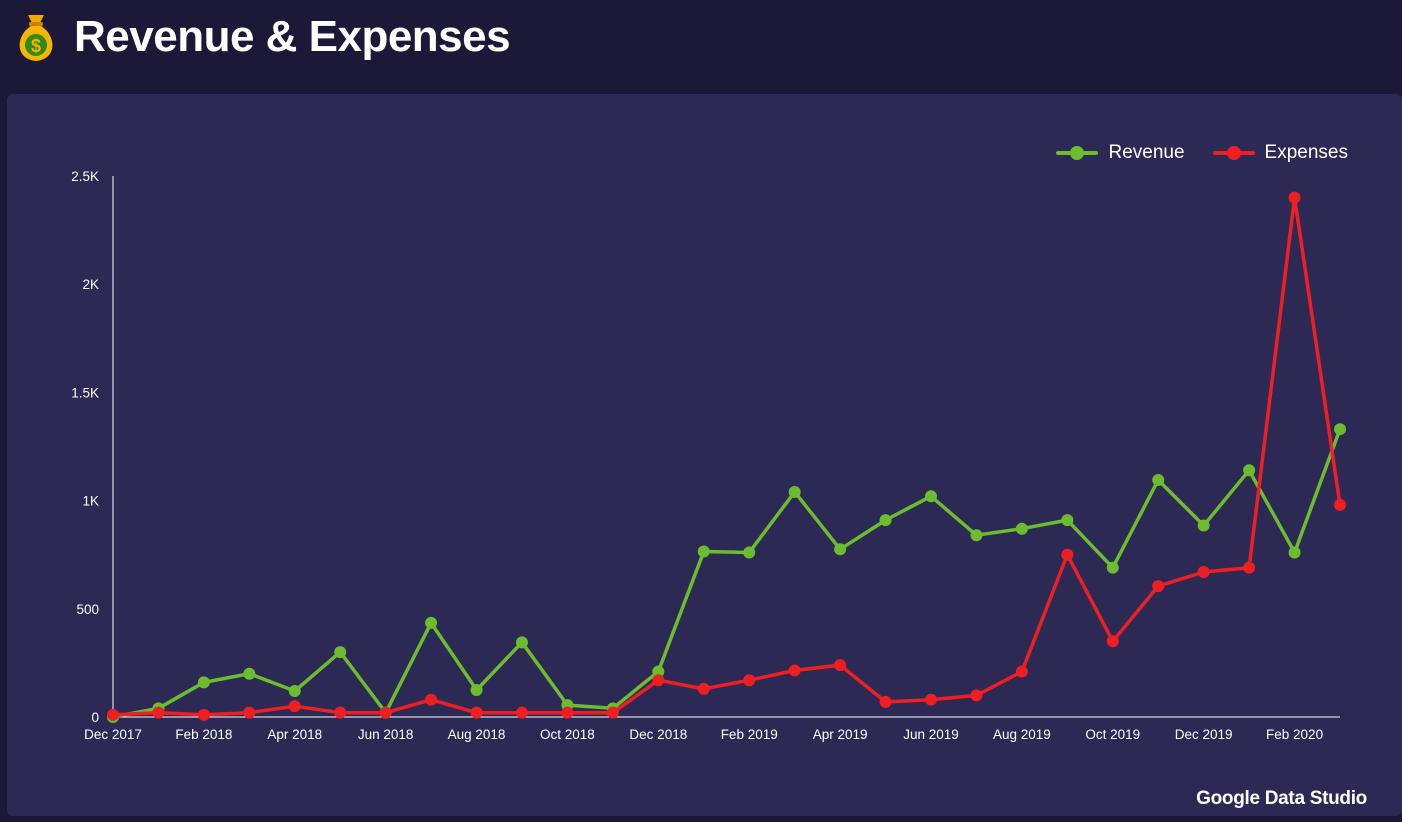 The width and height of the screenshot is (1402, 822). Describe the element at coordinates (90, 501) in the screenshot. I see `y-tick-label: 1K` at that location.